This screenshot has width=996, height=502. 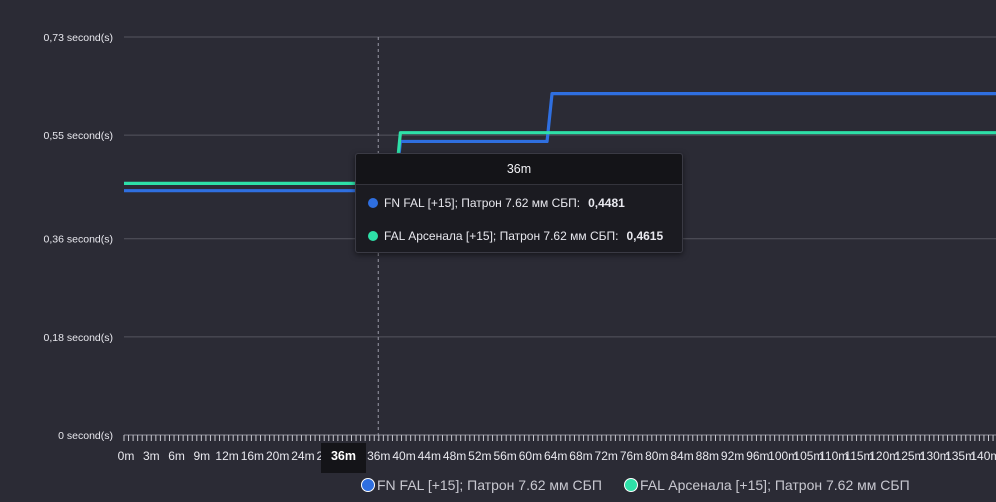 I want to click on x-tick-label: 92m, so click(x=732, y=456).